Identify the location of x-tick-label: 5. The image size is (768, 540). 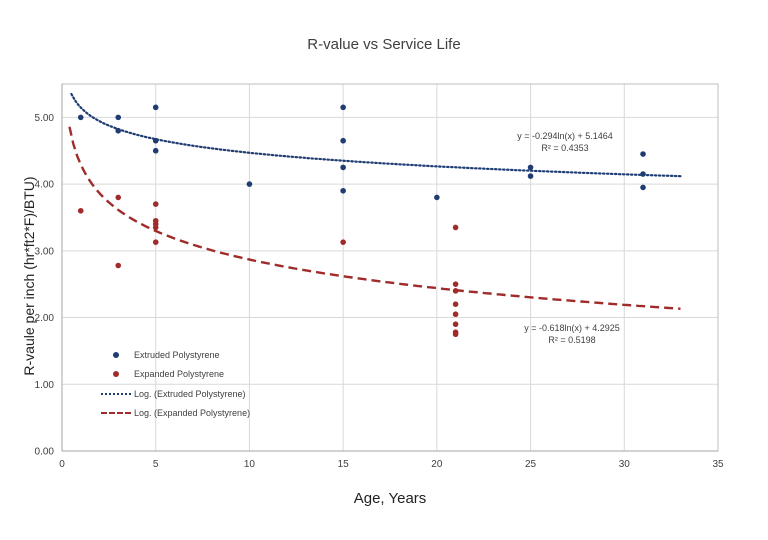
(156, 464).